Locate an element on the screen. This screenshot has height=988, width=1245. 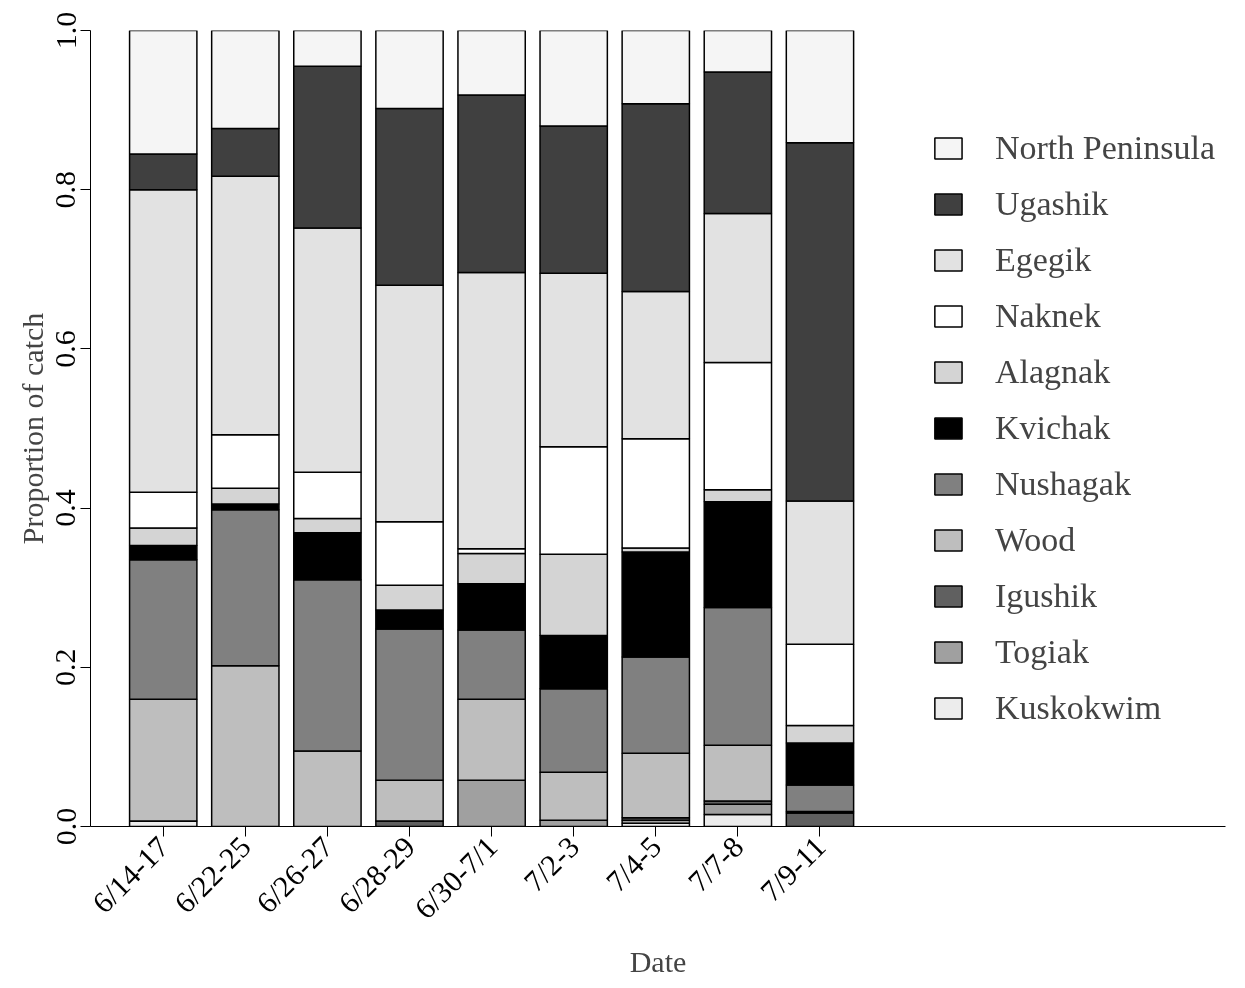
legend-label: Wood is located at coordinates (1035, 540).